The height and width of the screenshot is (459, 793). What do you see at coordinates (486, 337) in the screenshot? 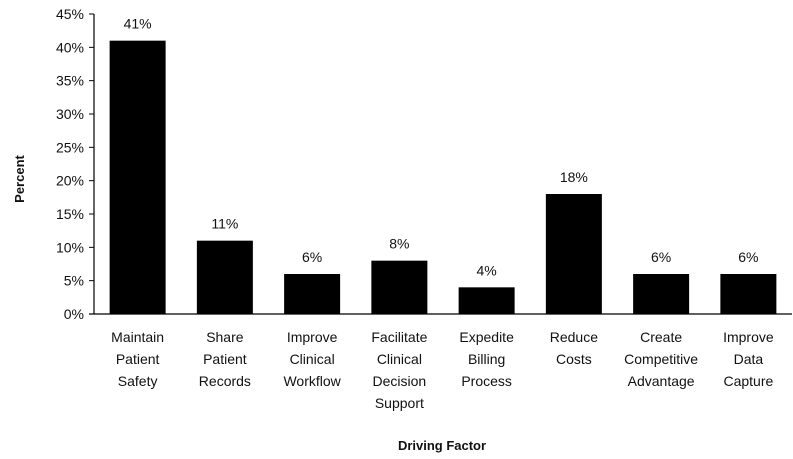
I see `x-category-label-line: Expedite` at bounding box center [486, 337].